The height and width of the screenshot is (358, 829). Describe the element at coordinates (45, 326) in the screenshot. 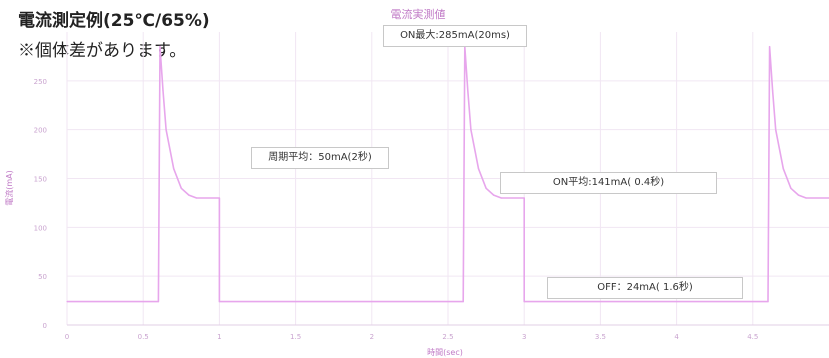

I see `y-tick-label: 0` at that location.